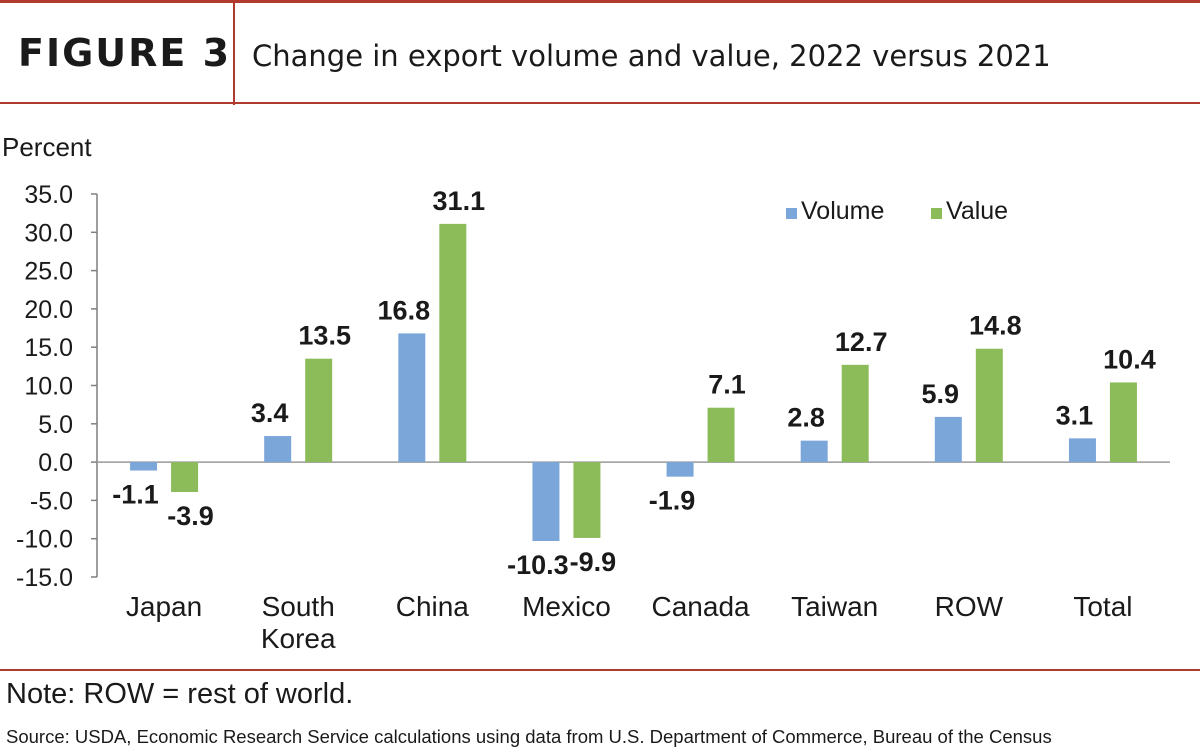 This screenshot has height=752, width=1200. I want to click on y-tick-label: 25.0, so click(48, 272).